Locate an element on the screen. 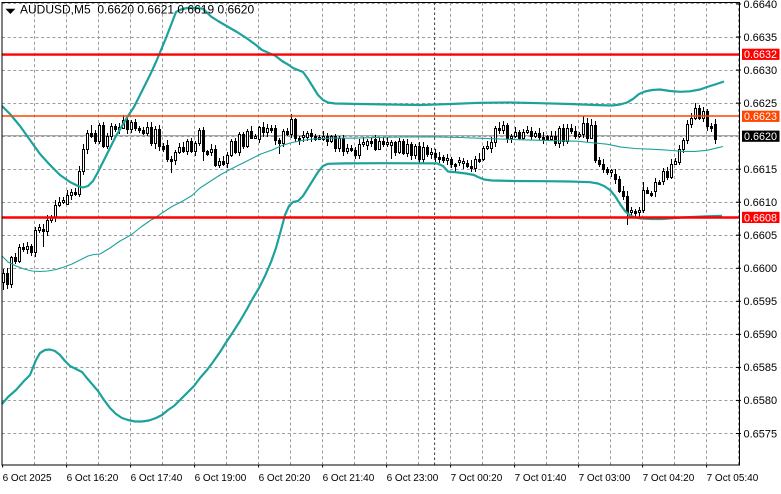  svg-text: 0.6575 is located at coordinates (761, 434).